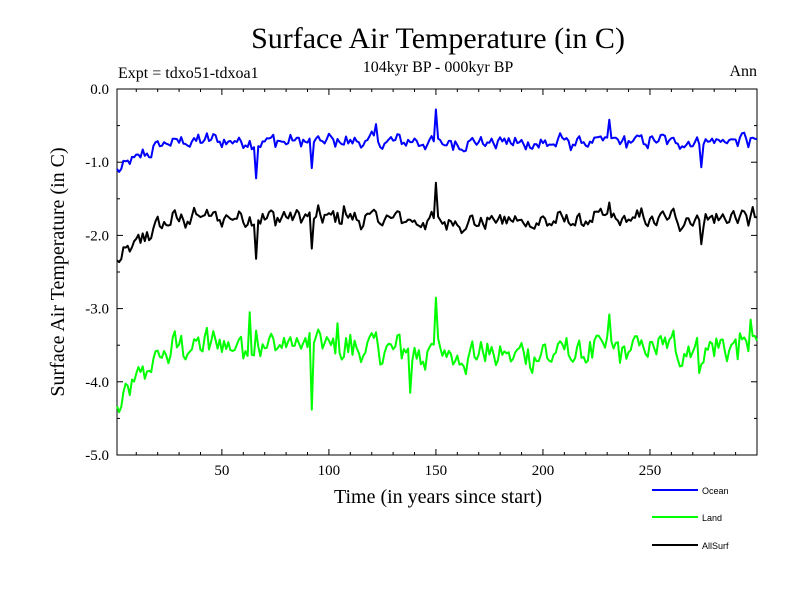  Describe the element at coordinates (690, 546) in the screenshot. I see `legend-item-allsurf: AllSurf` at that location.